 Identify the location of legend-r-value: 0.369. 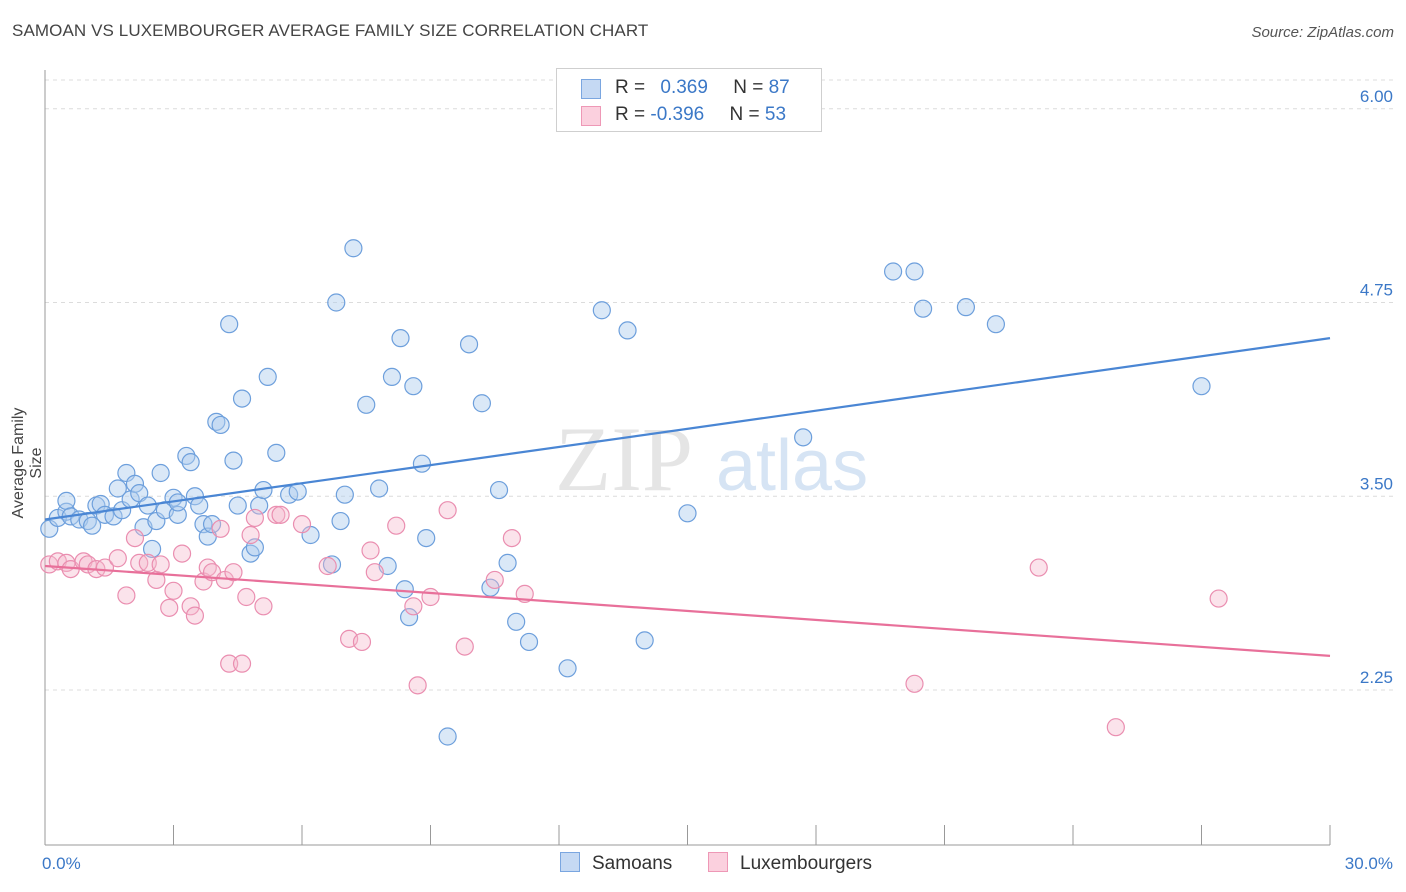
(684, 87).